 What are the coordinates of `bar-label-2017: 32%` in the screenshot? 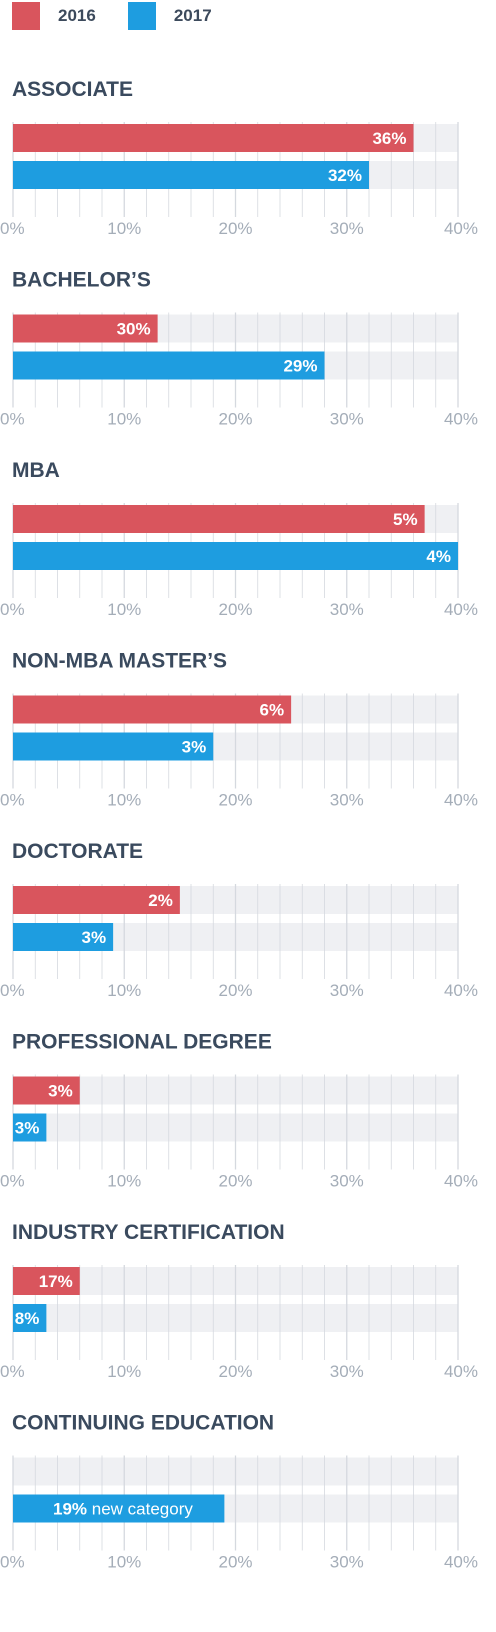 It's located at (345, 175).